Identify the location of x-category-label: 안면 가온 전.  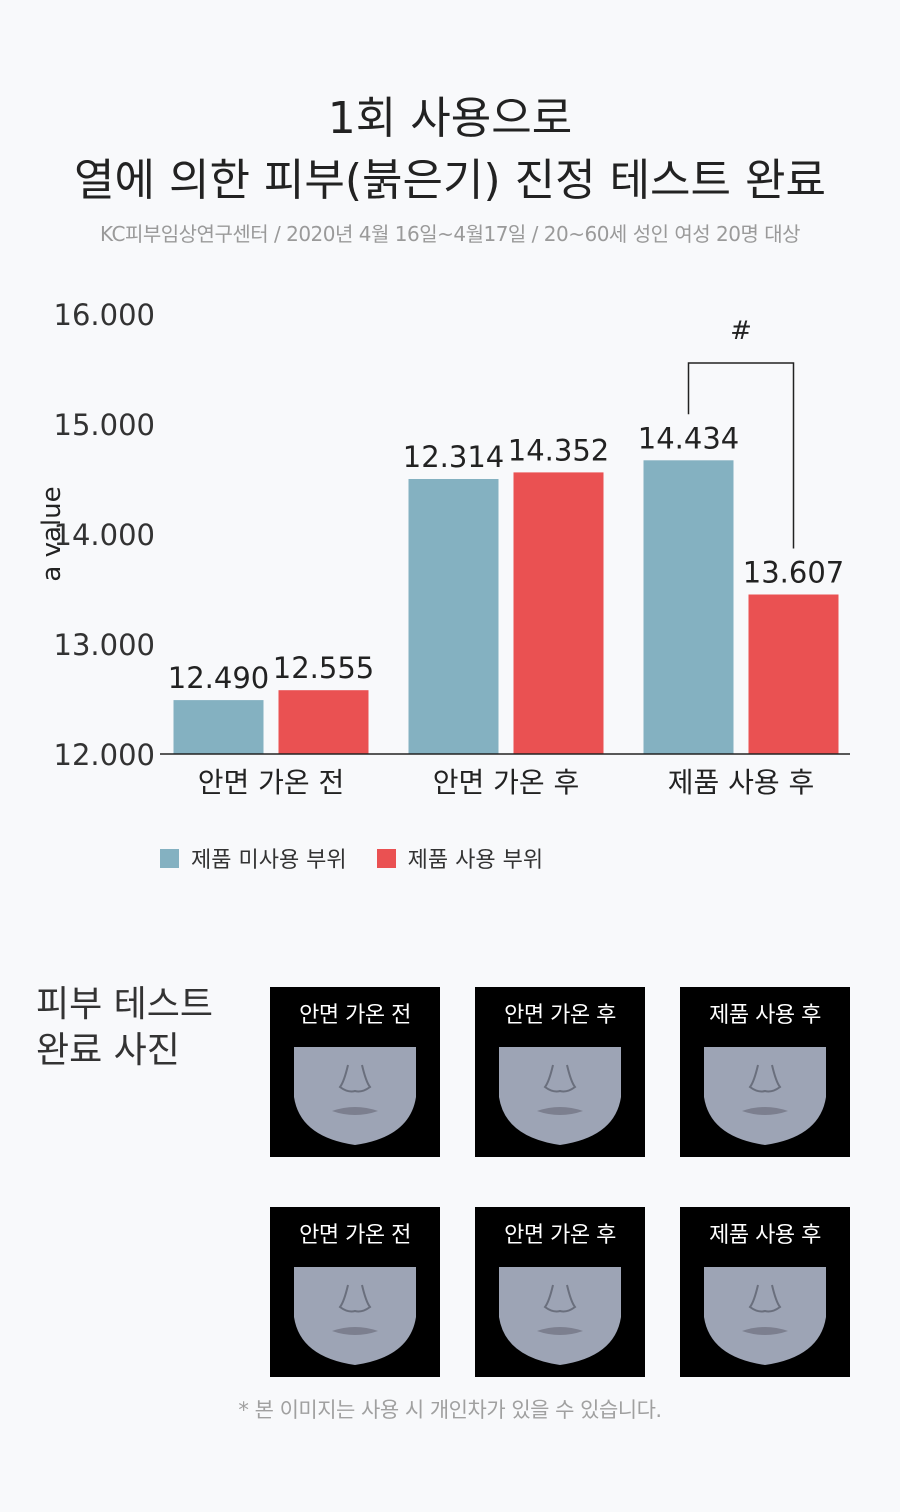
(271, 782).